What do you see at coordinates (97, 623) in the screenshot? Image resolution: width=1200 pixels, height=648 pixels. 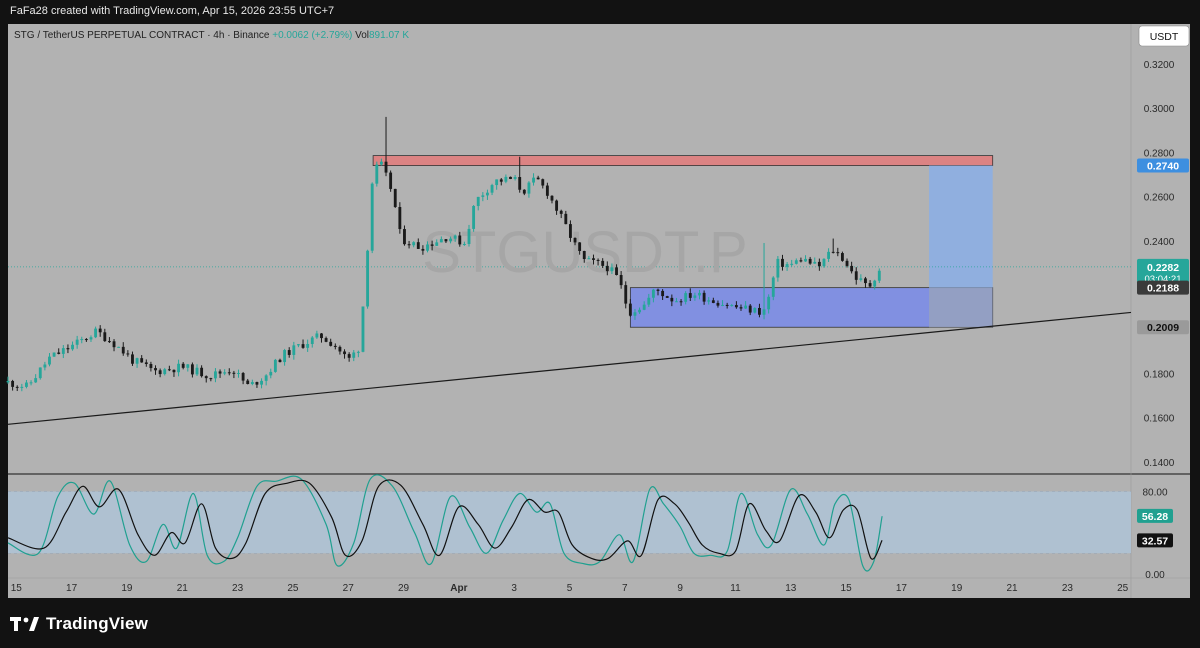 I see `footer-brand-text: TradingView` at bounding box center [97, 623].